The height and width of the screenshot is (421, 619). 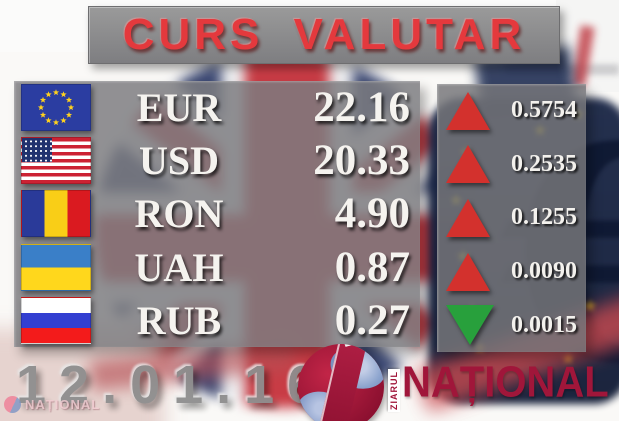 What do you see at coordinates (179, 320) in the screenshot?
I see `currency-code: RUB` at bounding box center [179, 320].